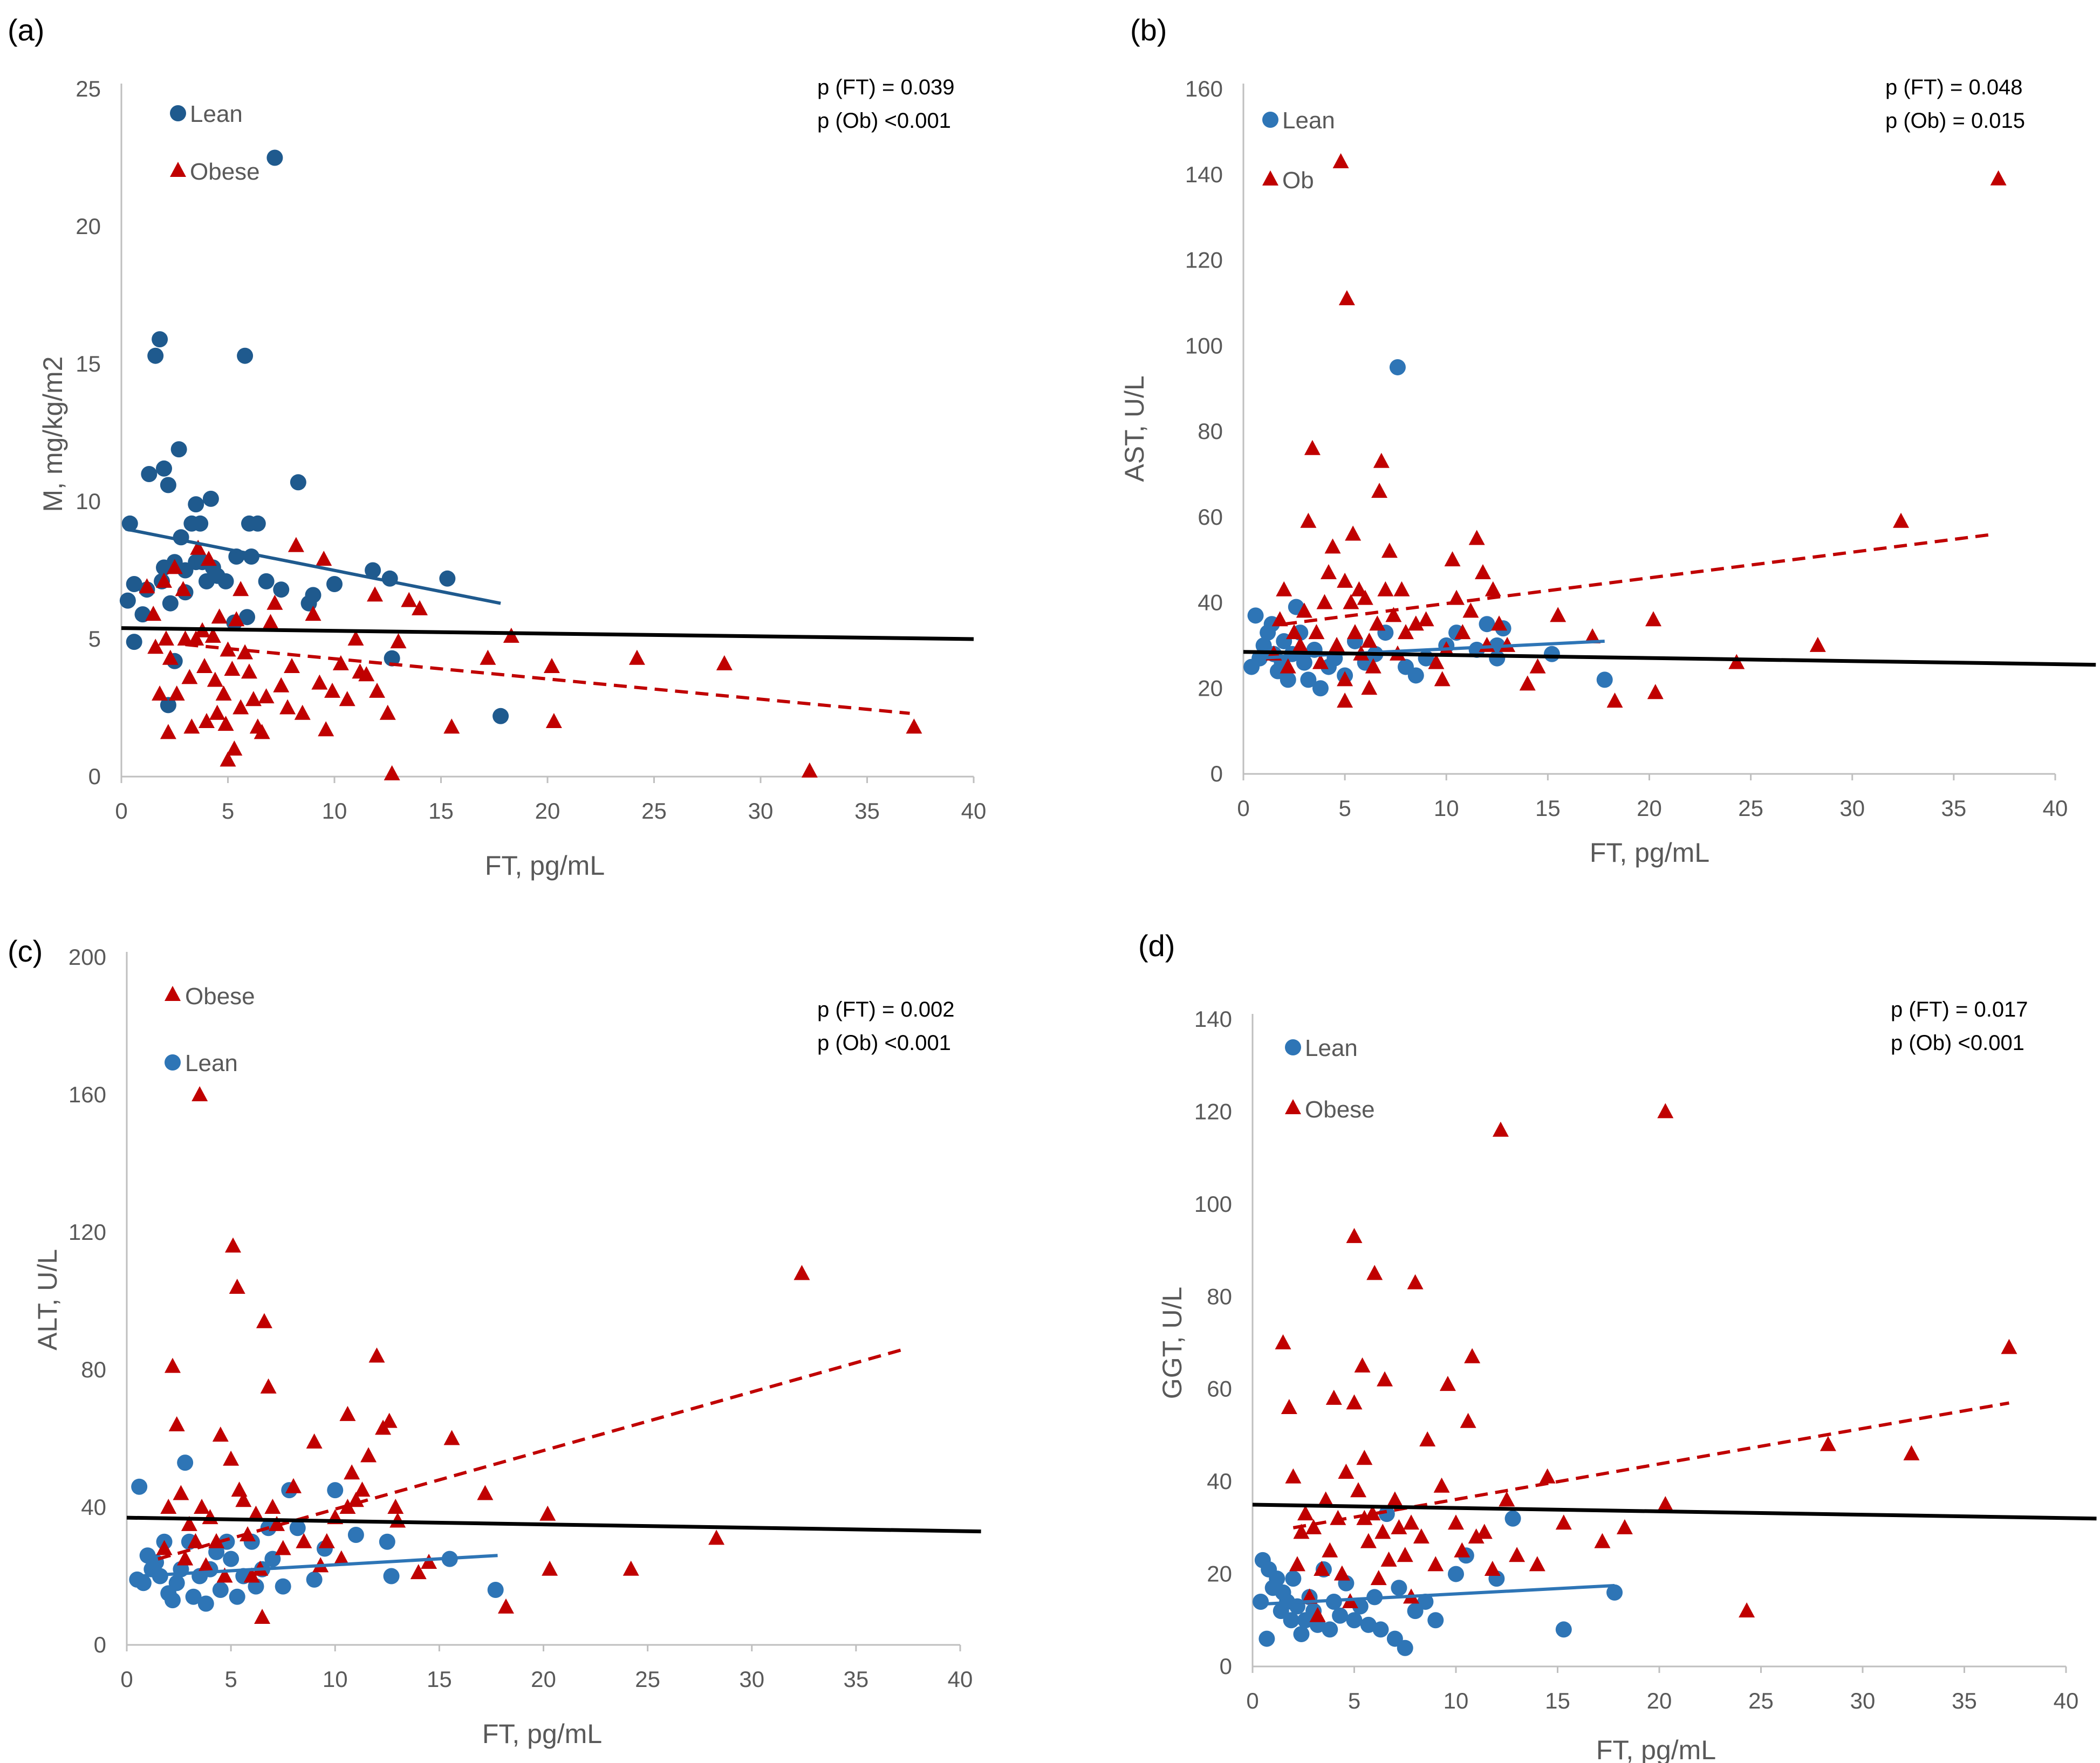 The height and width of the screenshot is (1763, 2100). Describe the element at coordinates (318, 1566) in the screenshot. I see `panel-c-trendline-lean` at that location.